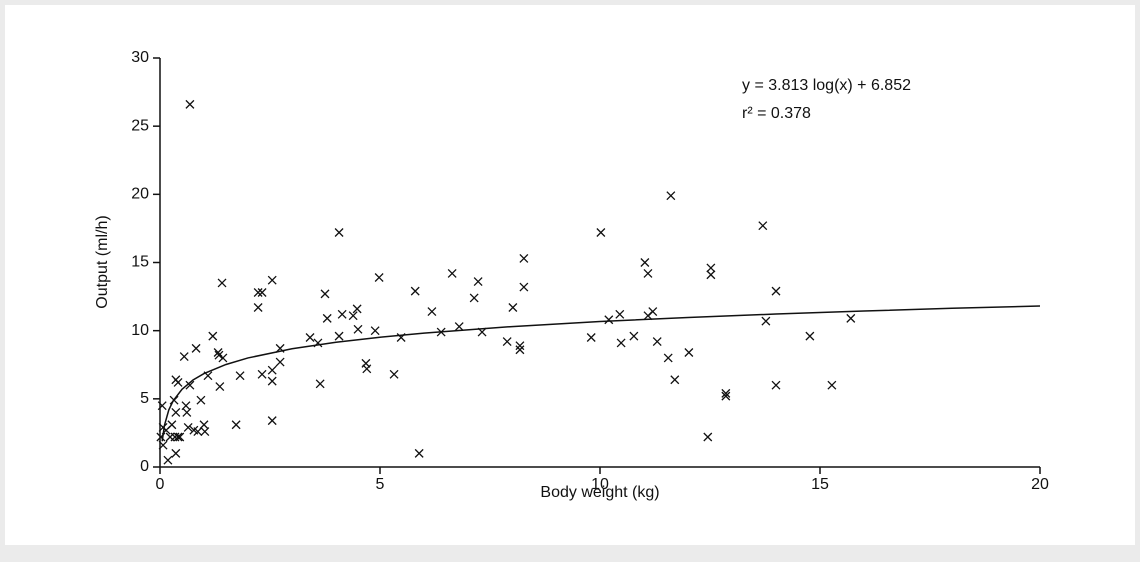  Describe the element at coordinates (140, 57) in the screenshot. I see `y-tick-label: 30` at that location.